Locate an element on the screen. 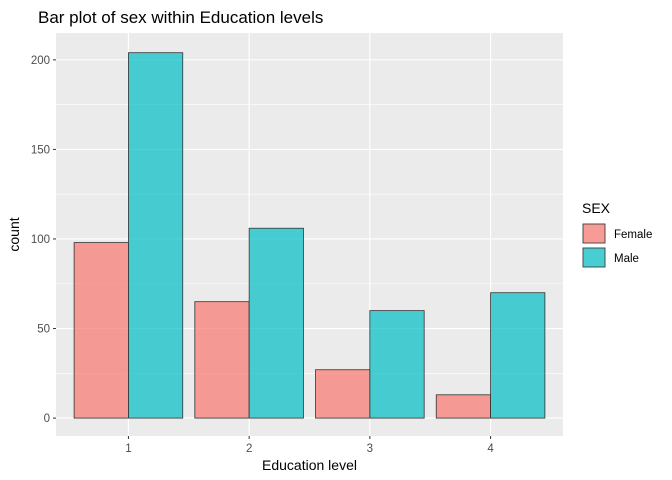 The height and width of the screenshot is (480, 672). y-tick-label: 100 is located at coordinates (40, 240).